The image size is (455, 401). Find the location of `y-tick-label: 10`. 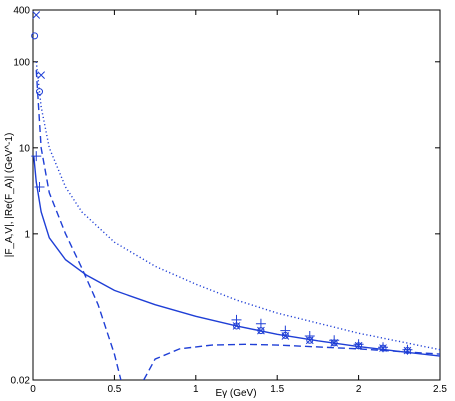

y-tick-label: 10 is located at coordinates (25, 148).